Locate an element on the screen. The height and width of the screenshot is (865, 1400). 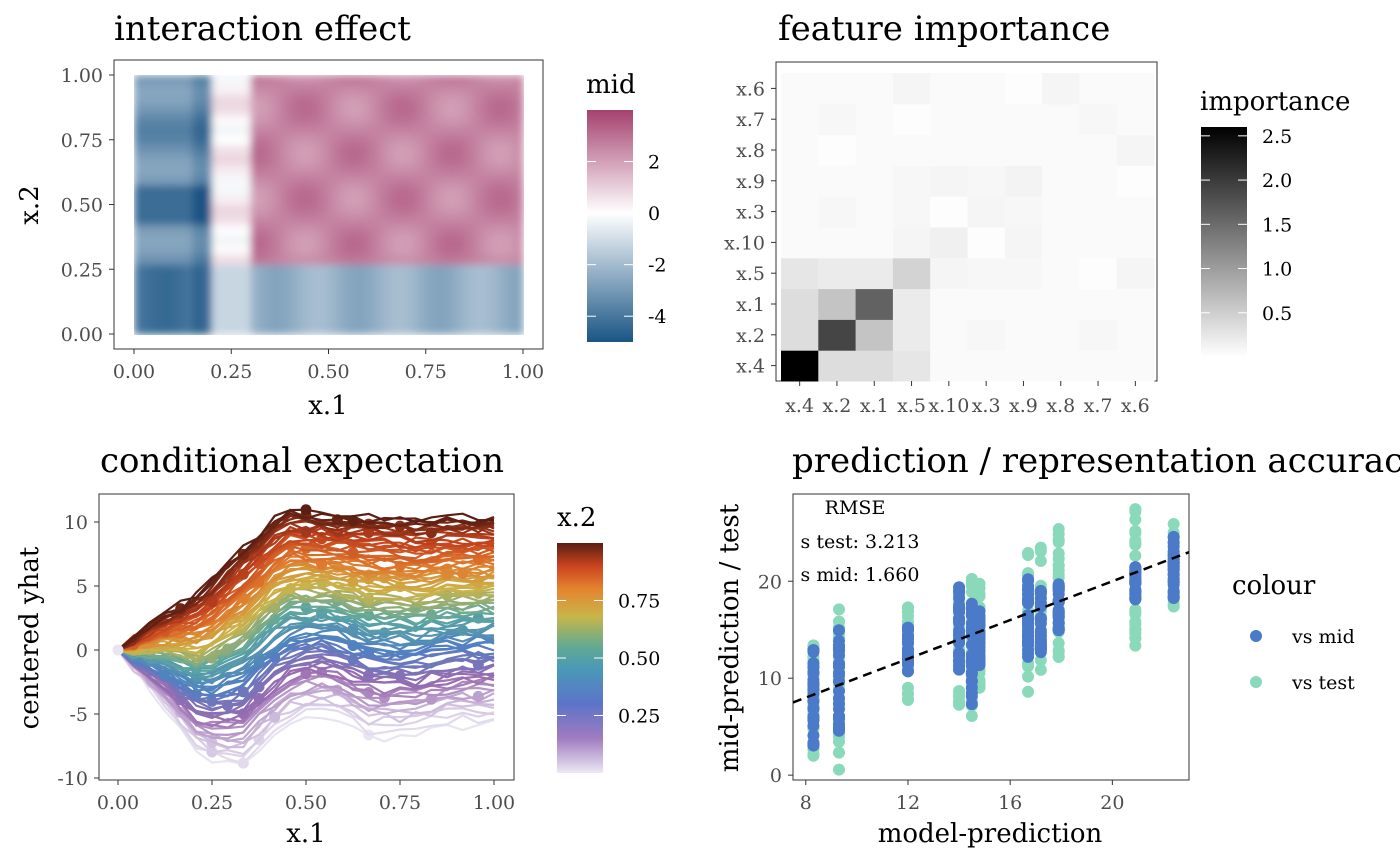
y-tick-label: 20 is located at coordinates (770, 582).